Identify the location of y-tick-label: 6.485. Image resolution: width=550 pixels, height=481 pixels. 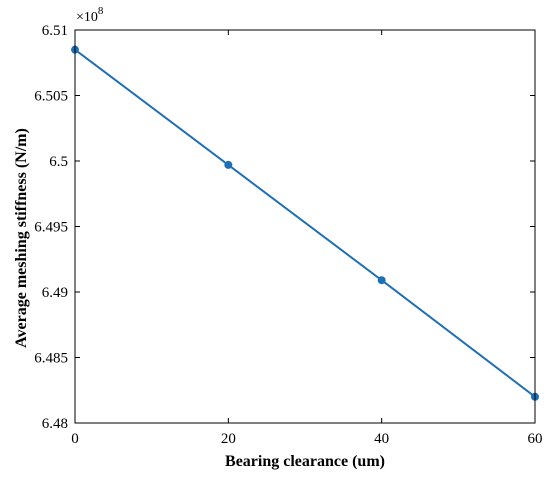
(51, 359).